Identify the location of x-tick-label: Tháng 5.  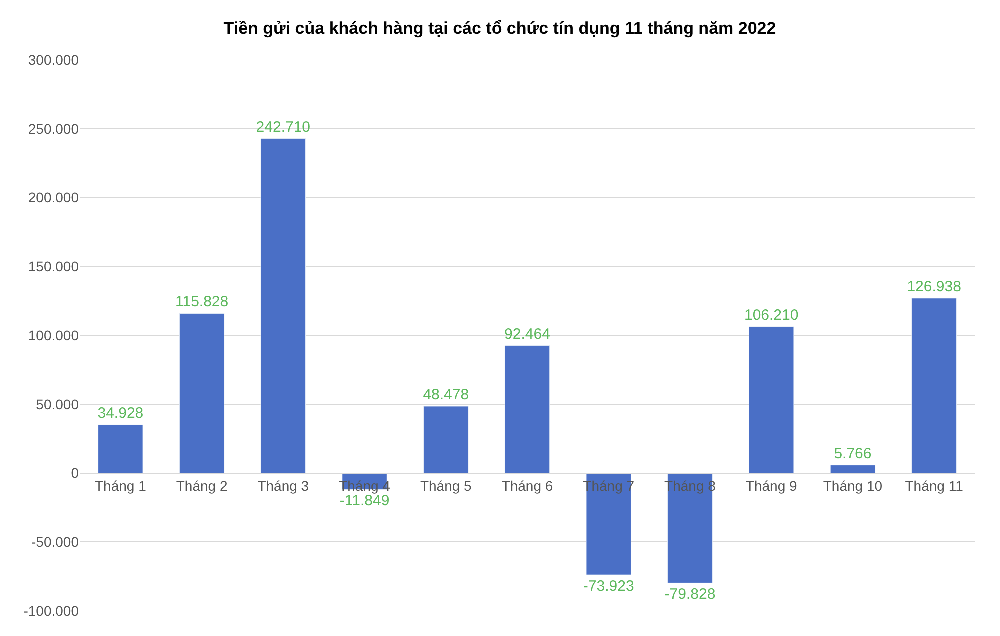
(446, 486).